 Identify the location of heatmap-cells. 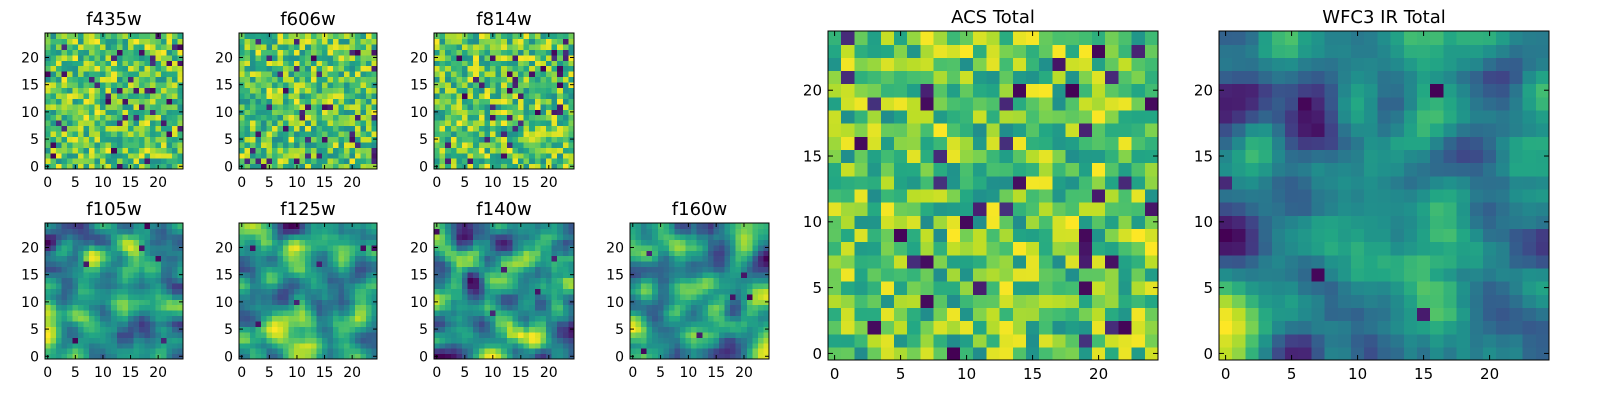
(308, 101).